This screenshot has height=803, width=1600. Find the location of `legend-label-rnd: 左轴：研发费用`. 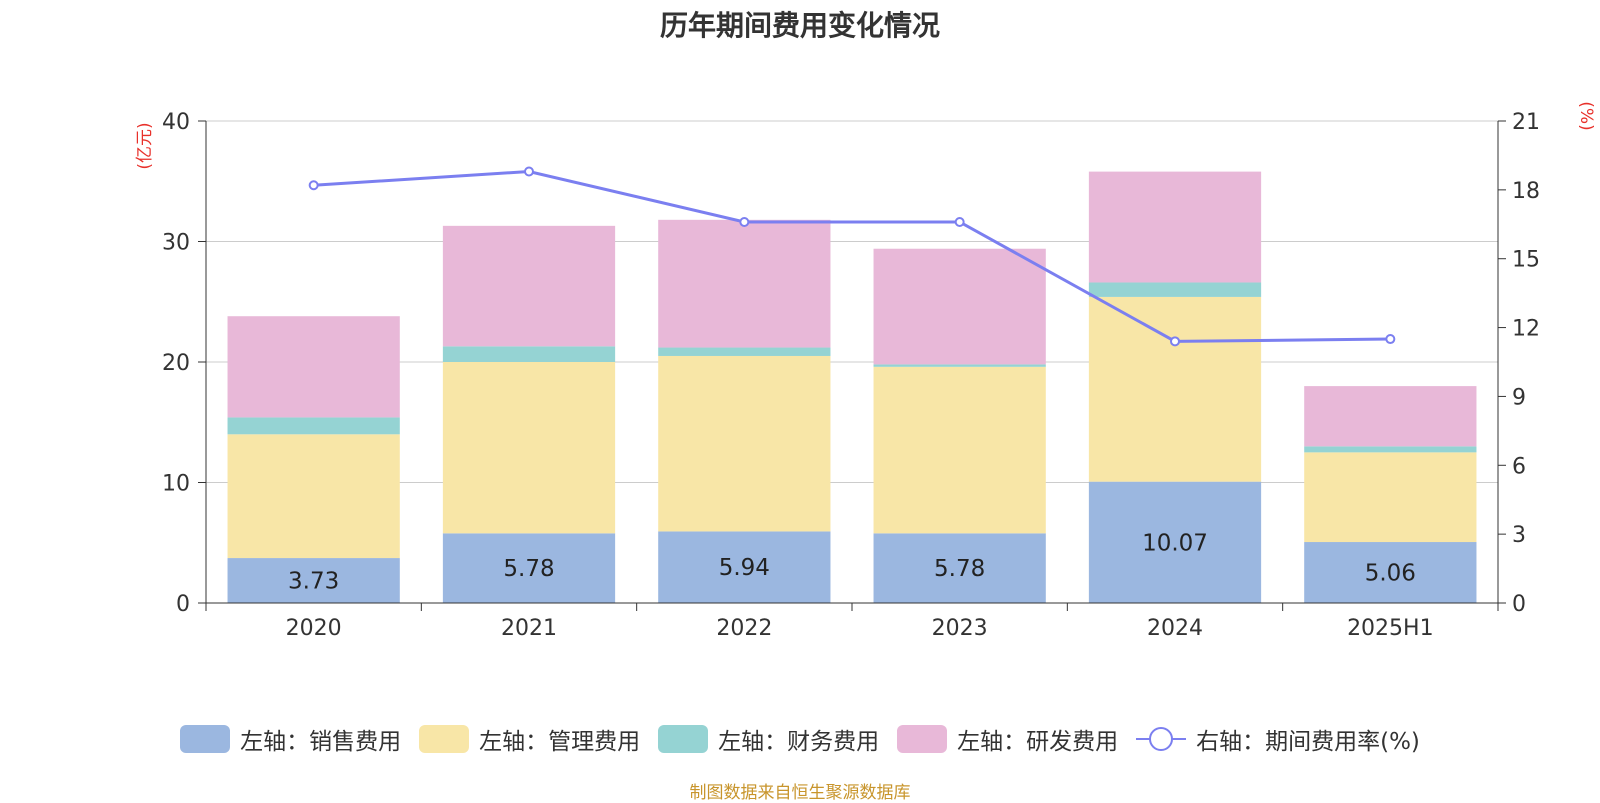

legend-label-rnd: 左轴：研发费用 is located at coordinates (1038, 742).